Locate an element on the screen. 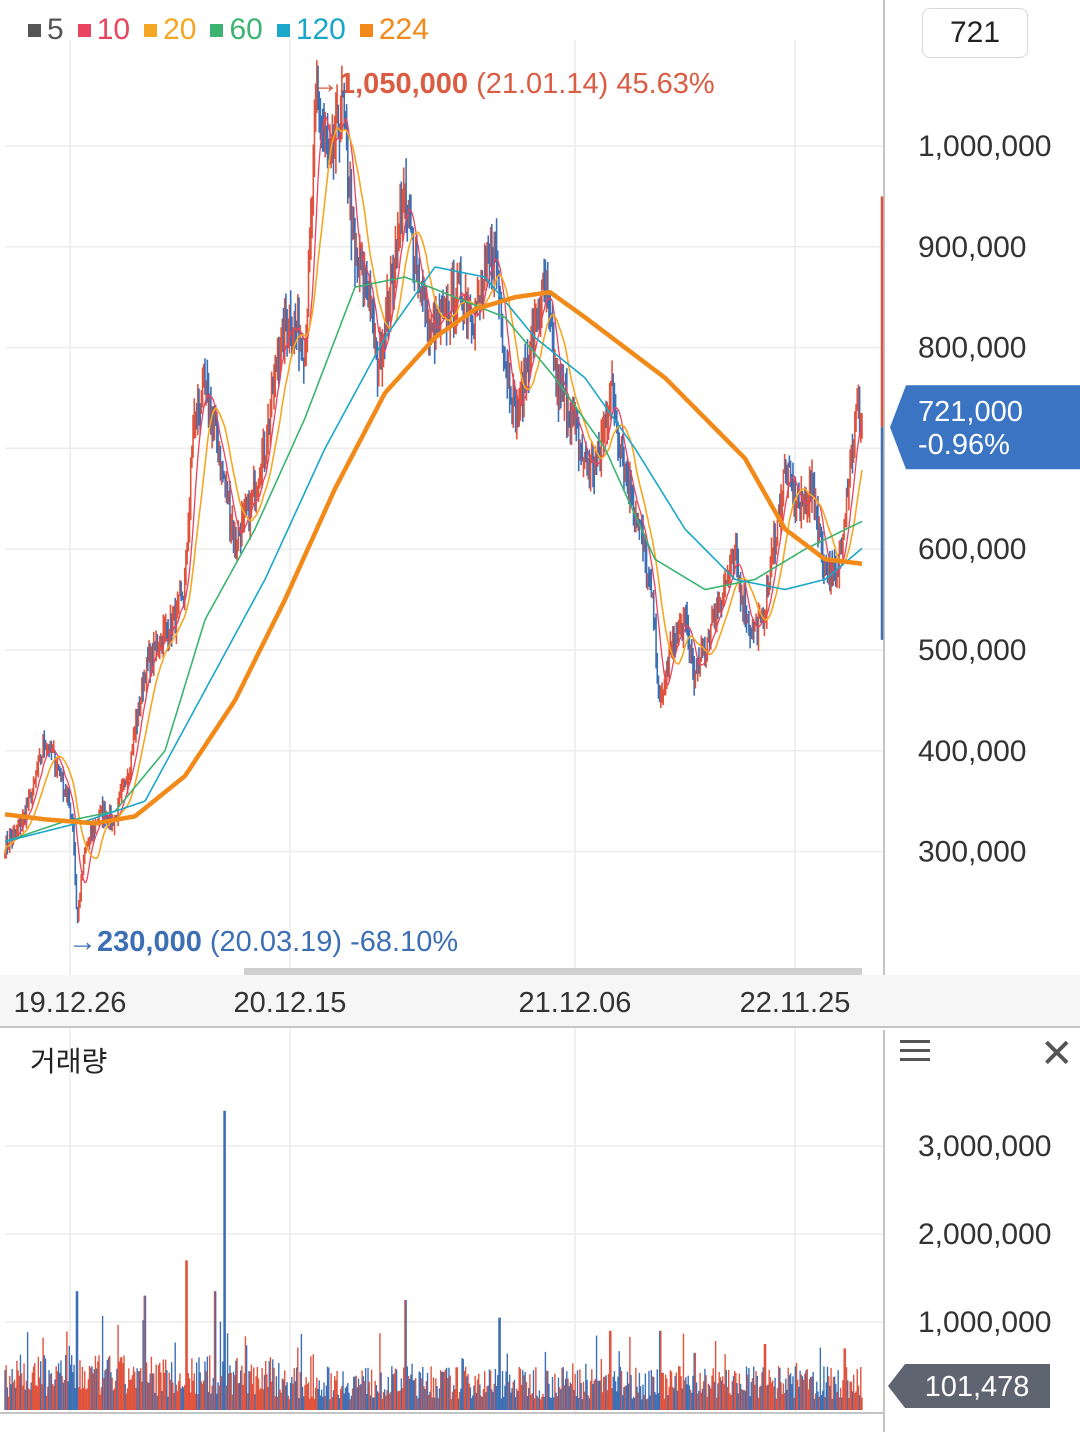 This screenshot has width=1080, height=1432. price-tick-label: 600,000 is located at coordinates (972, 549).